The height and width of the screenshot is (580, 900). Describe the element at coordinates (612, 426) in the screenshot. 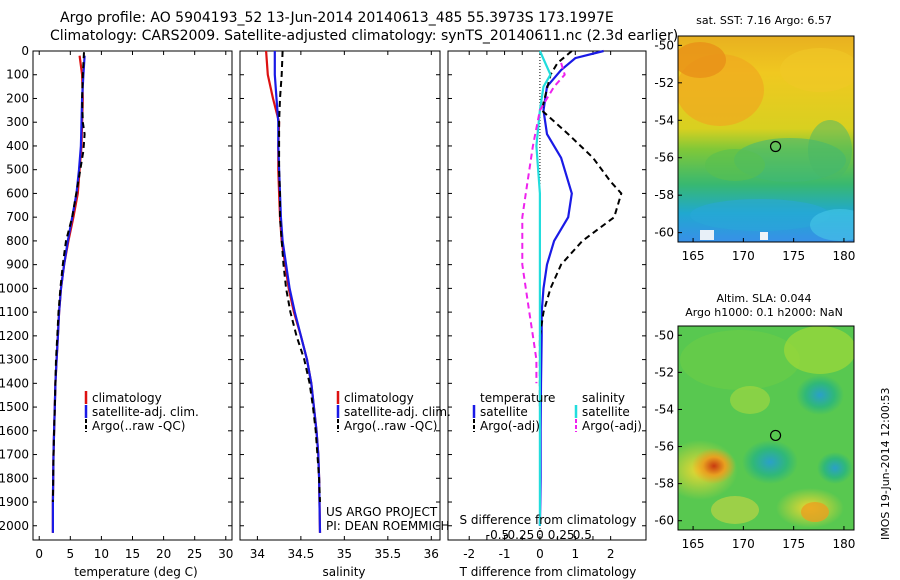

I see `legend-label-s-argo: Argo(-adj)` at that location.